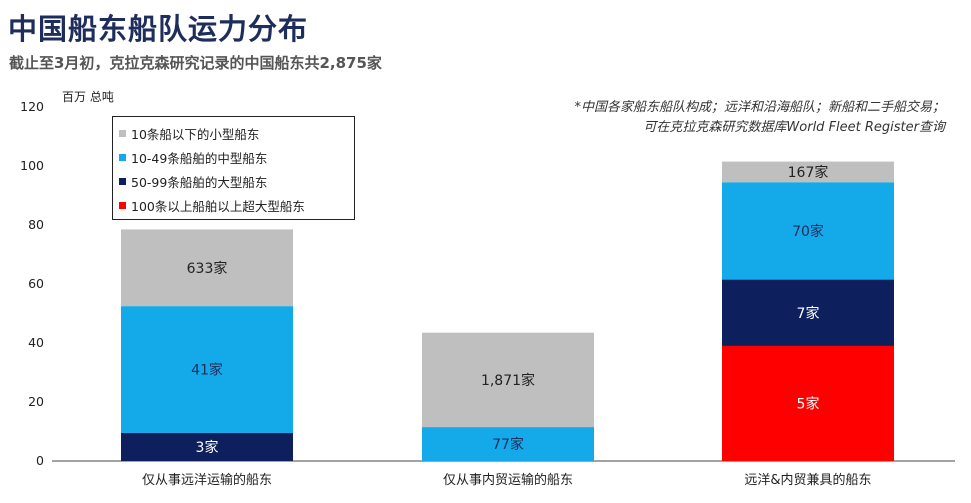 This screenshot has width=971, height=503. Describe the element at coordinates (807, 480) in the screenshot. I see `x-tick-label: 远洋&内贸兼具的船东` at that location.